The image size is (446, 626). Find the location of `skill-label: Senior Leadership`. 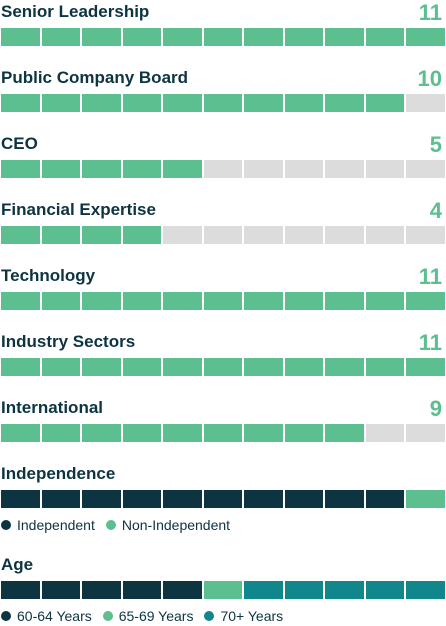

skill-label: Senior Leadership is located at coordinates (75, 11).